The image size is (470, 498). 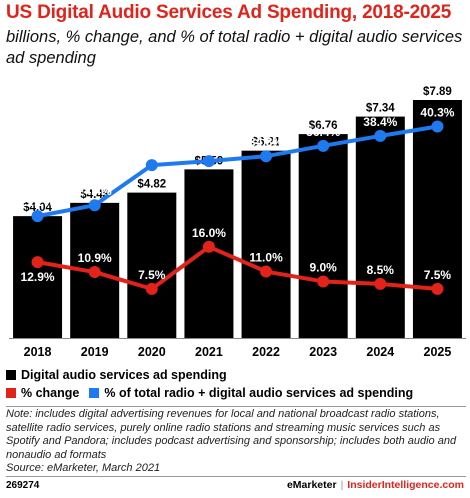 What do you see at coordinates (94, 393) in the screenshot?
I see `legend-swatch-share` at bounding box center [94, 393].